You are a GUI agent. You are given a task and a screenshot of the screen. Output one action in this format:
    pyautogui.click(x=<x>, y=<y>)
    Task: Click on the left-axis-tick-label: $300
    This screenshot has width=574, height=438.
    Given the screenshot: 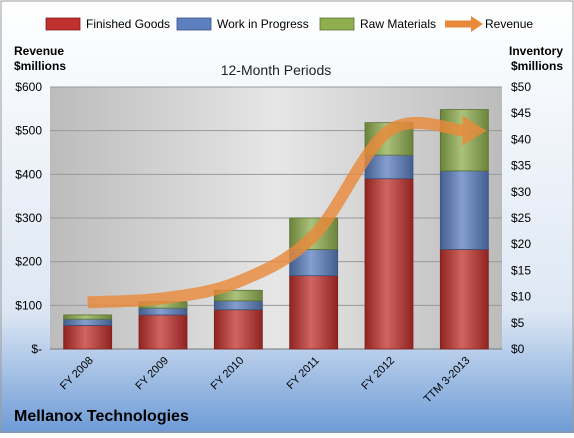 What is the action you would take?
    pyautogui.click(x=28, y=218)
    